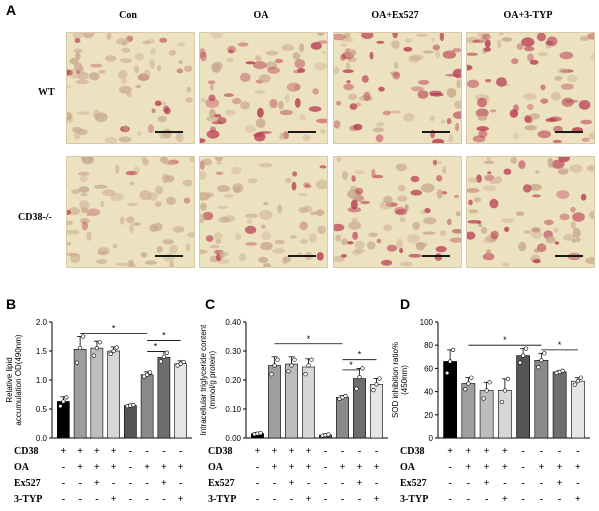  I want to click on y-tick-label: 20, so click(428, 415).